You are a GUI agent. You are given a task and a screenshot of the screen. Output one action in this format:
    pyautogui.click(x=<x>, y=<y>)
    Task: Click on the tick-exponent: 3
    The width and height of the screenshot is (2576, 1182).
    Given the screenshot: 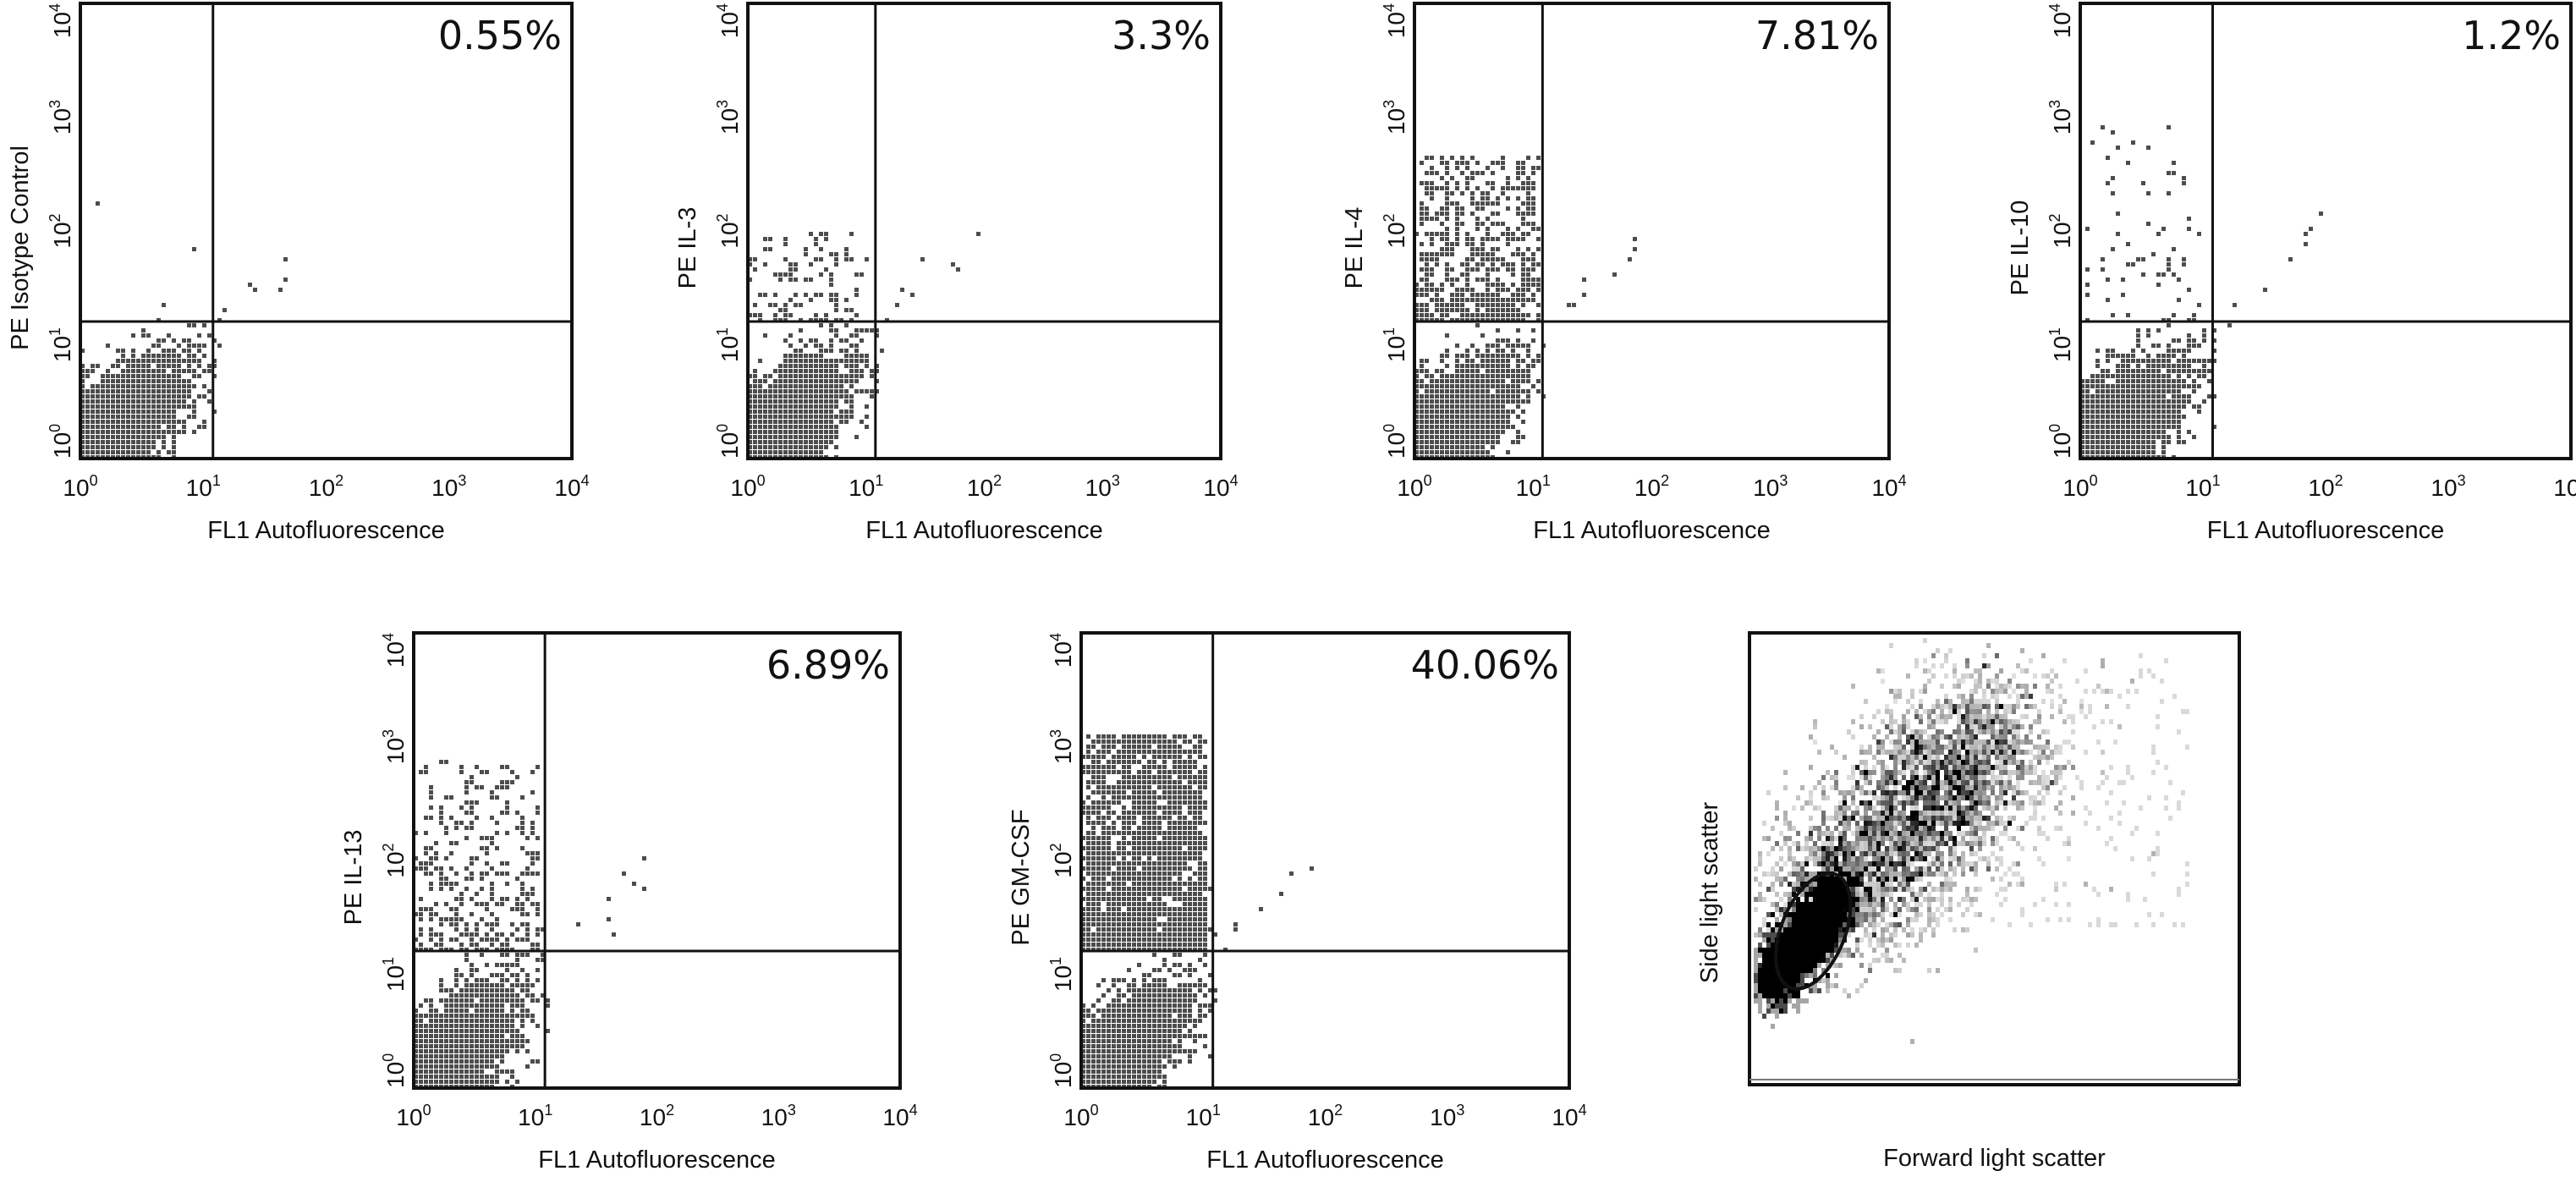 What is the action you would take?
    pyautogui.click(x=723, y=104)
    